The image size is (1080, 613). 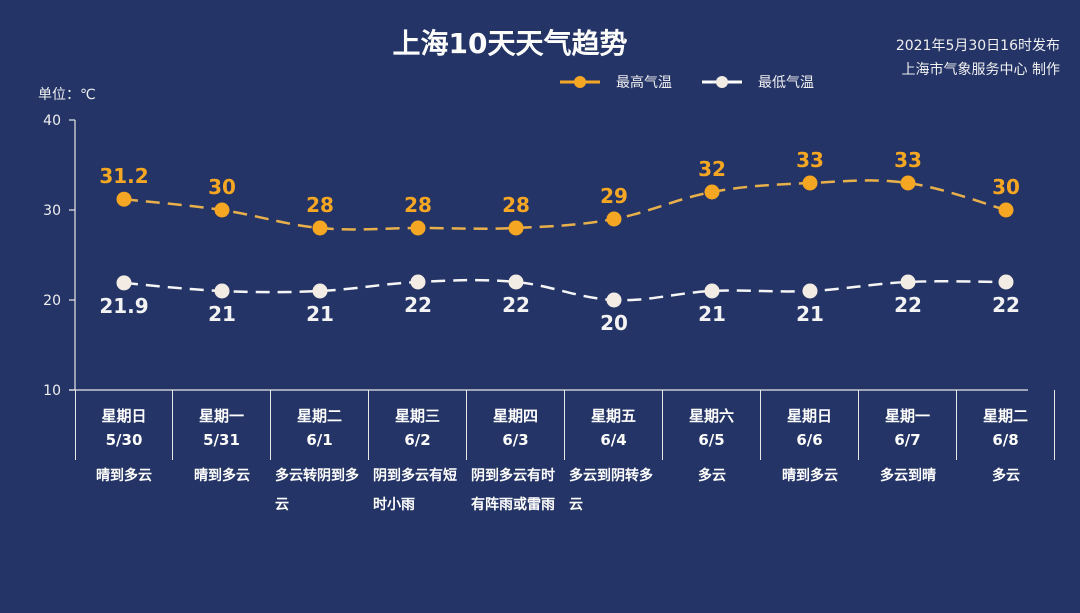 What do you see at coordinates (611, 490) in the screenshot?
I see `weather-description: 多云到阴转多云` at bounding box center [611, 490].